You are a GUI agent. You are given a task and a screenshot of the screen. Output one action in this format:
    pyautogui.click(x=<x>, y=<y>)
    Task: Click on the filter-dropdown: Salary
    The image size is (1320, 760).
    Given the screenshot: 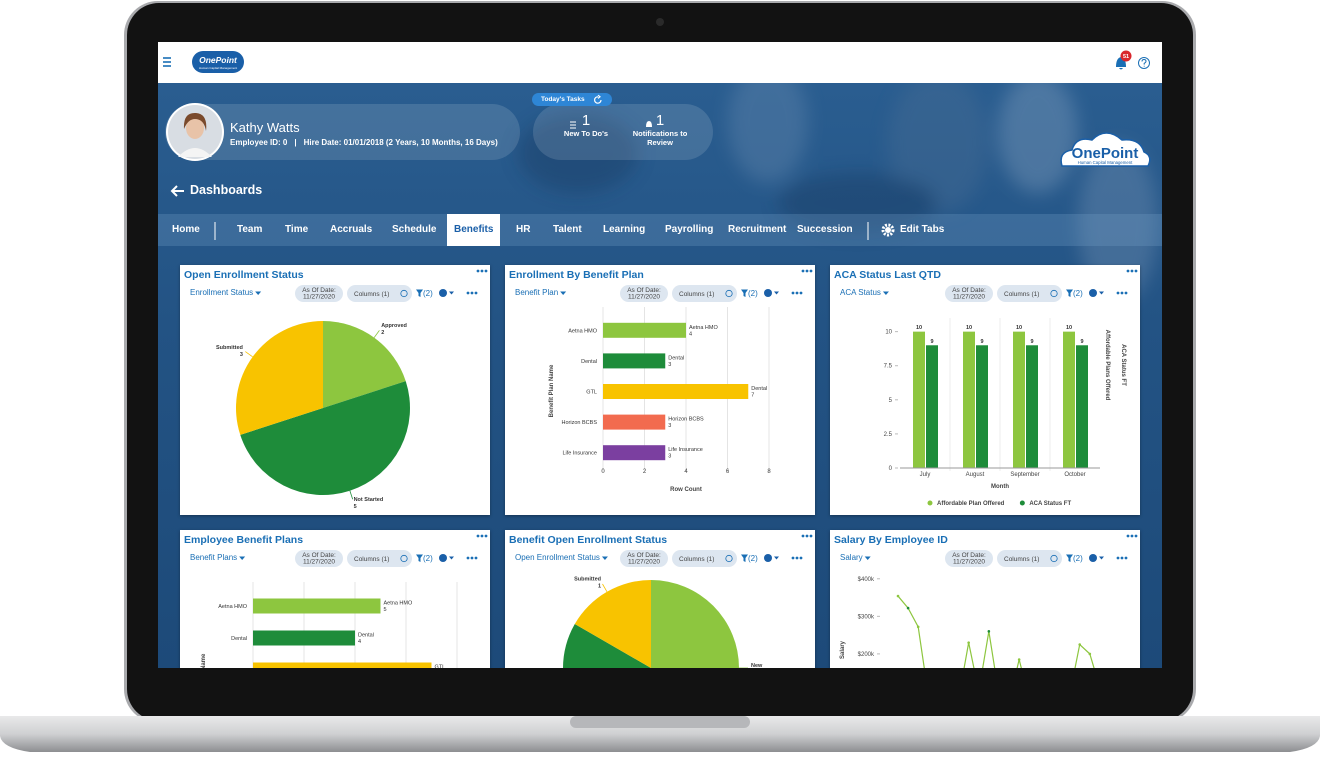 What is the action you would take?
    pyautogui.click(x=851, y=557)
    